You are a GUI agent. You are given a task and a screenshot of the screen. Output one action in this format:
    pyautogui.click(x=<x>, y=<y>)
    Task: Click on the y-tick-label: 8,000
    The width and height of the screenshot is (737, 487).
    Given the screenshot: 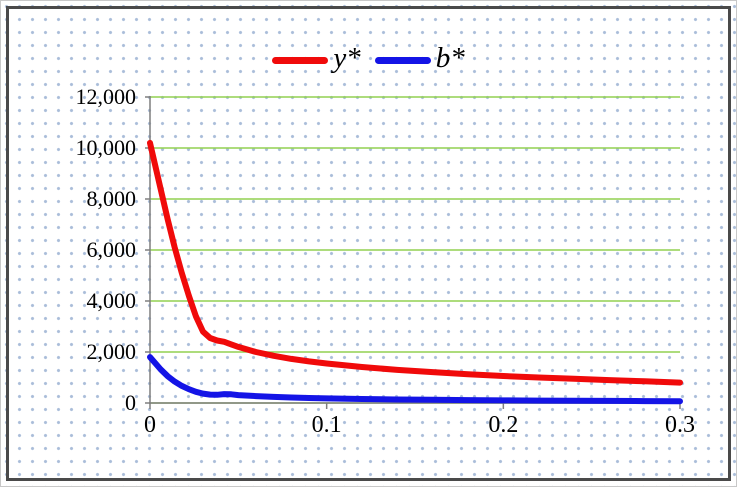 What is the action you would take?
    pyautogui.click(x=111, y=198)
    